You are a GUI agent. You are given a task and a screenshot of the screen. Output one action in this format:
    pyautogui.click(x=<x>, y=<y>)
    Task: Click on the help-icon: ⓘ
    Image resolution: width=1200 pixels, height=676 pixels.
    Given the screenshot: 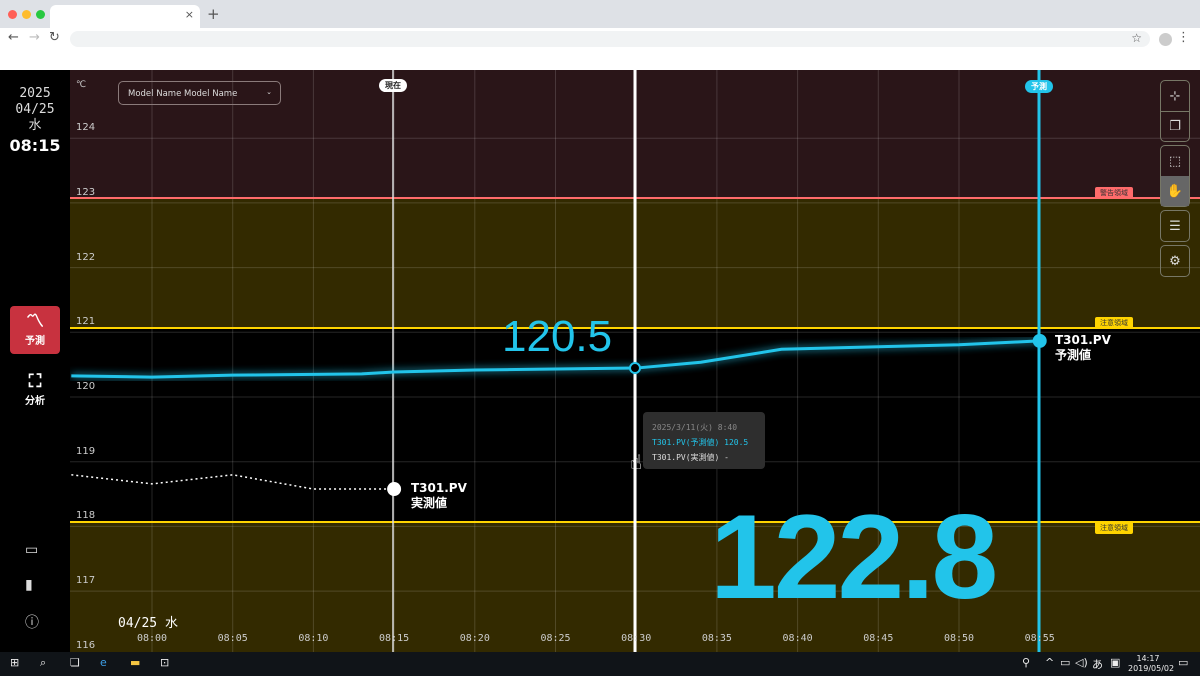 What is the action you would take?
    pyautogui.click(x=32, y=623)
    